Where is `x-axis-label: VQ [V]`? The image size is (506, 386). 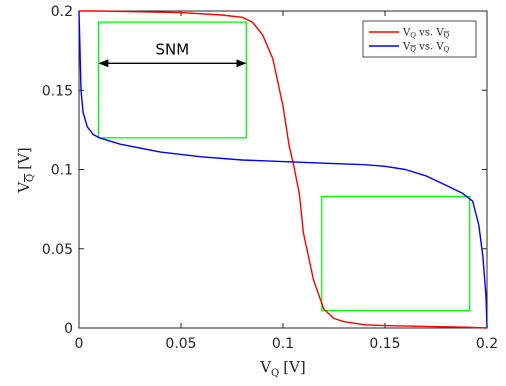
x-axis-label: VQ [V] is located at coordinates (282, 368).